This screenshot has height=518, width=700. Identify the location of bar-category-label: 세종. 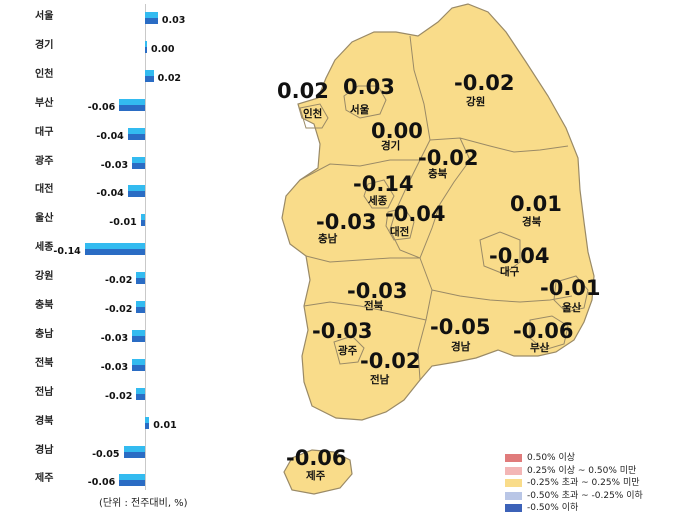
(44, 248).